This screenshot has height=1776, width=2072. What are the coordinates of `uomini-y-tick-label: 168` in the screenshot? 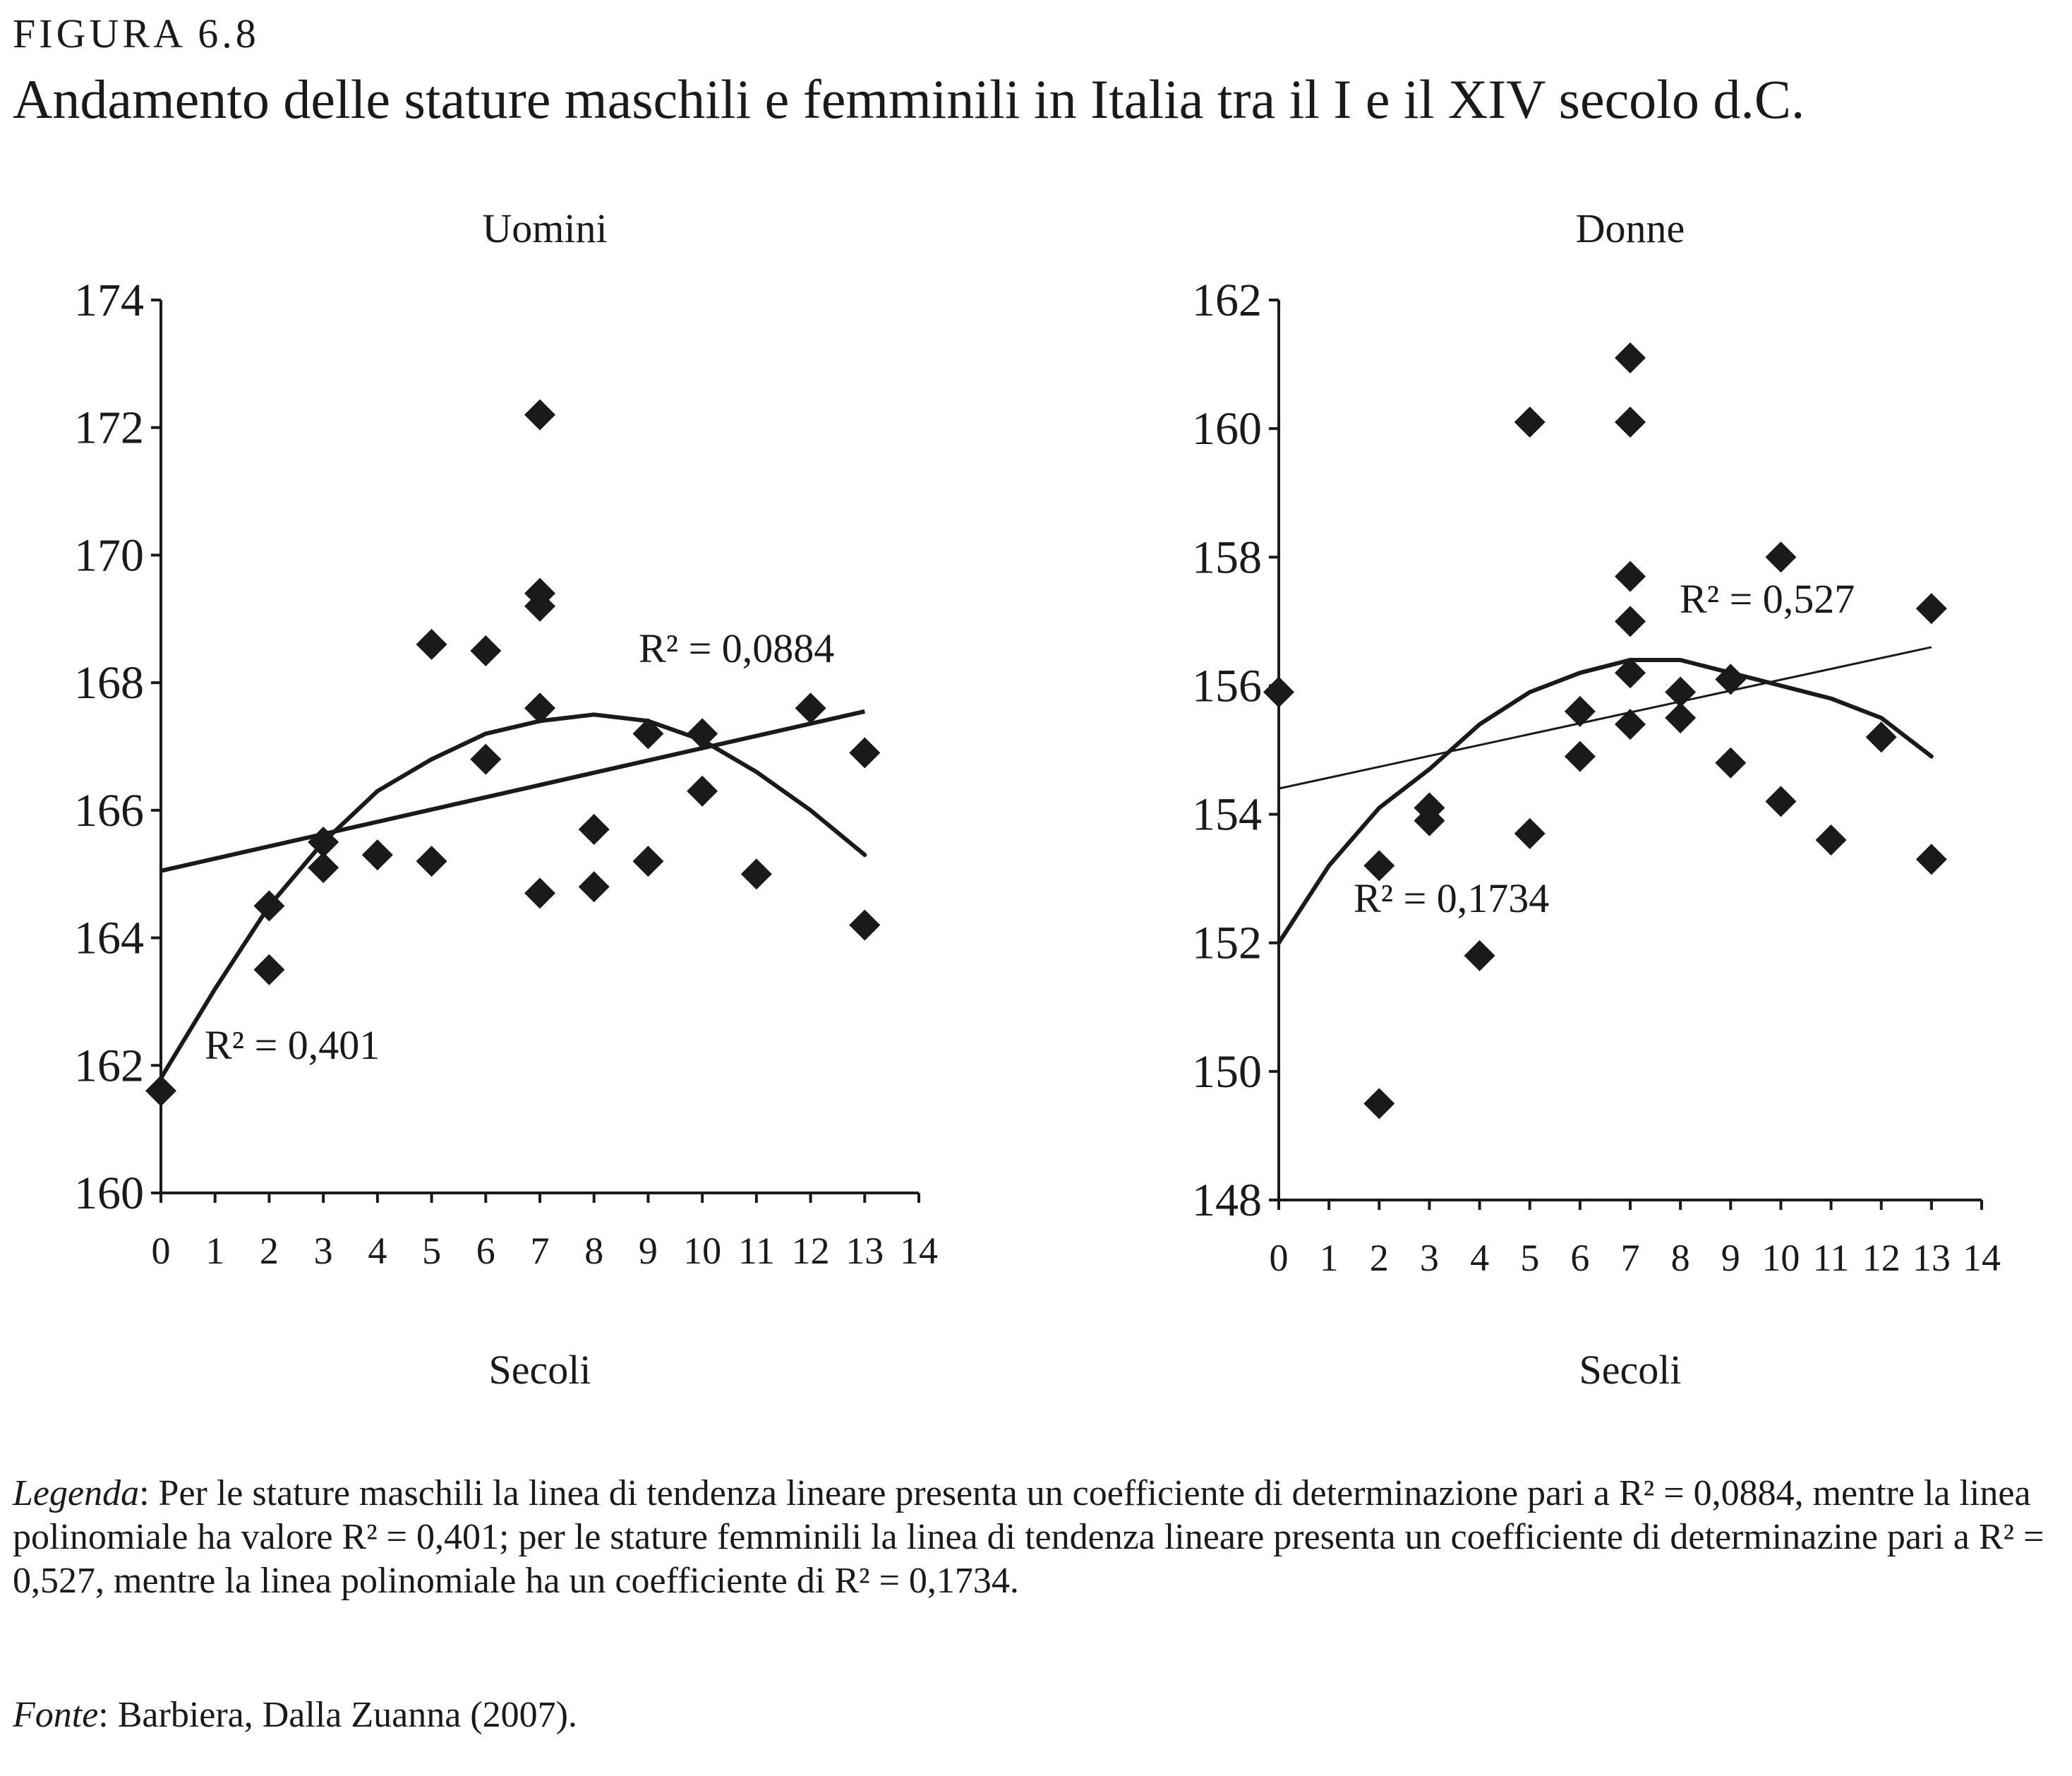 It's located at (109, 683).